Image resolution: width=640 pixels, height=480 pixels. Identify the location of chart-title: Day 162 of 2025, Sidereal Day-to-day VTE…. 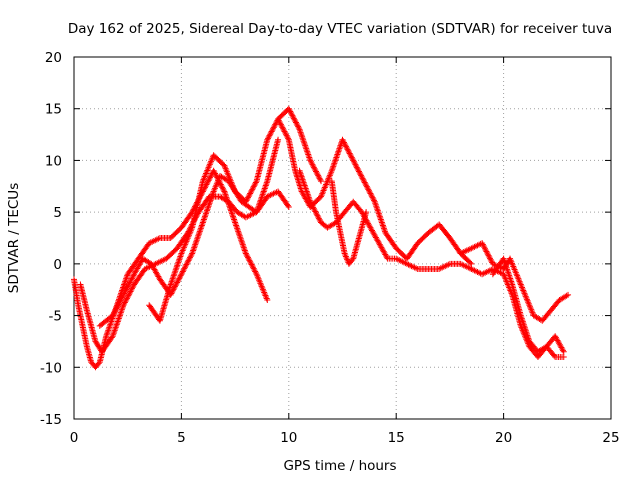
(340, 29).